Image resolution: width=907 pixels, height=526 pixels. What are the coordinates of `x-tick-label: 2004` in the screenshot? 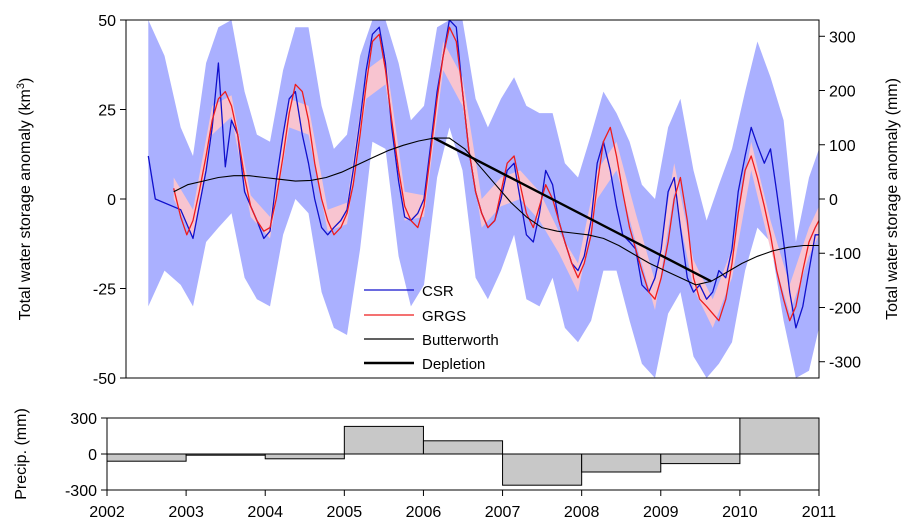 It's located at (265, 512).